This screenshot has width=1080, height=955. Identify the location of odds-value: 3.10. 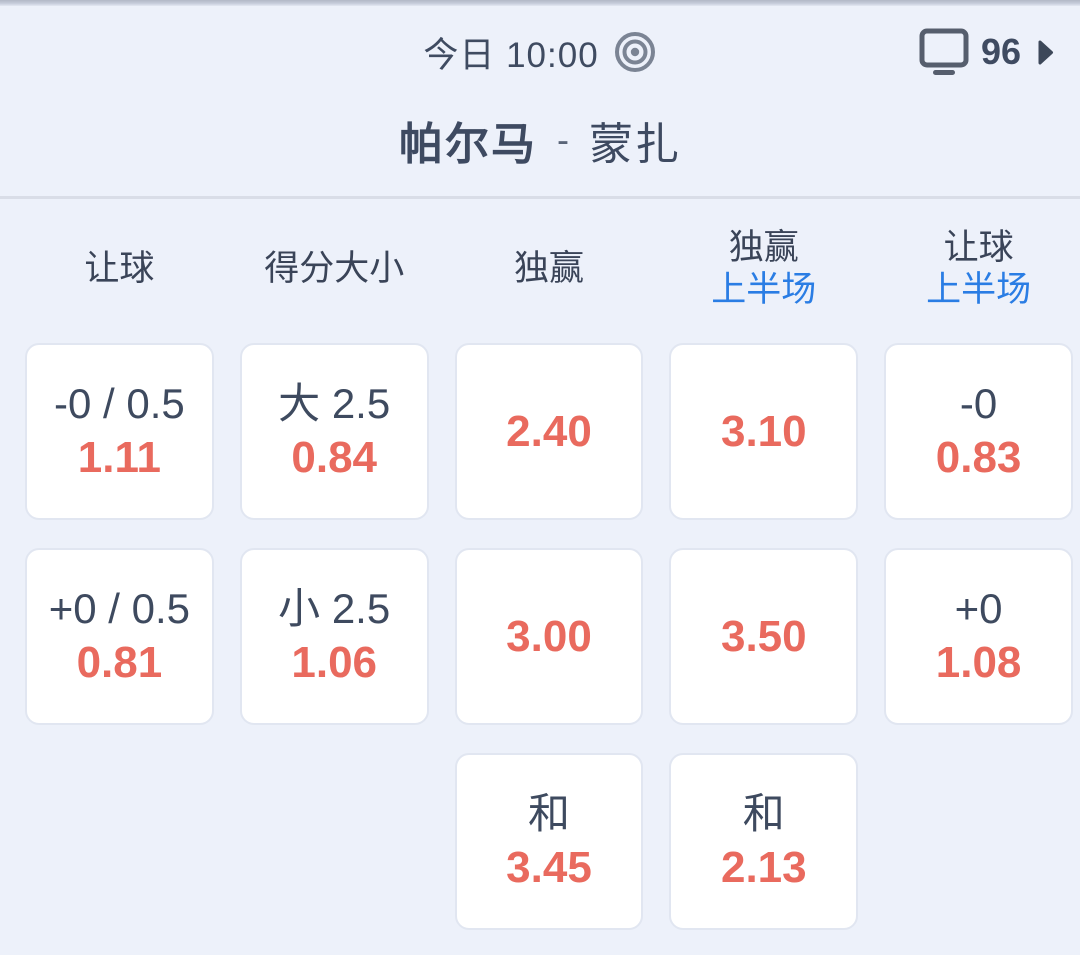
(763, 431).